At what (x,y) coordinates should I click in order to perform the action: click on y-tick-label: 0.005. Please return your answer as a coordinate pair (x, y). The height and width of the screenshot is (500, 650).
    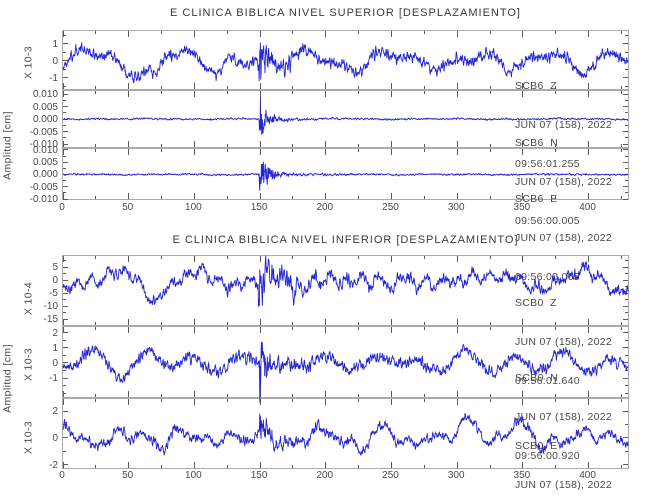
    Looking at the image, I should click on (45, 107).